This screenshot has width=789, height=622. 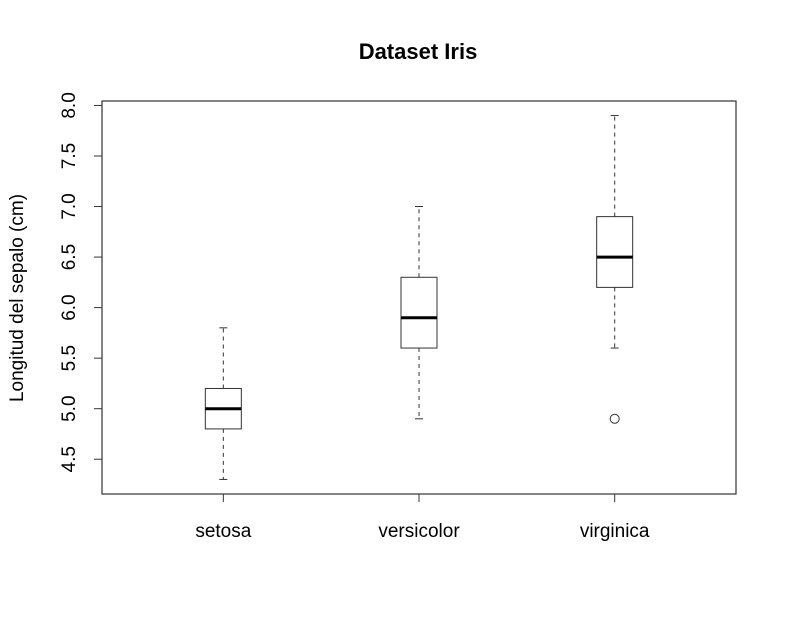 I want to click on x-tick-label: versicolor, so click(x=419, y=531).